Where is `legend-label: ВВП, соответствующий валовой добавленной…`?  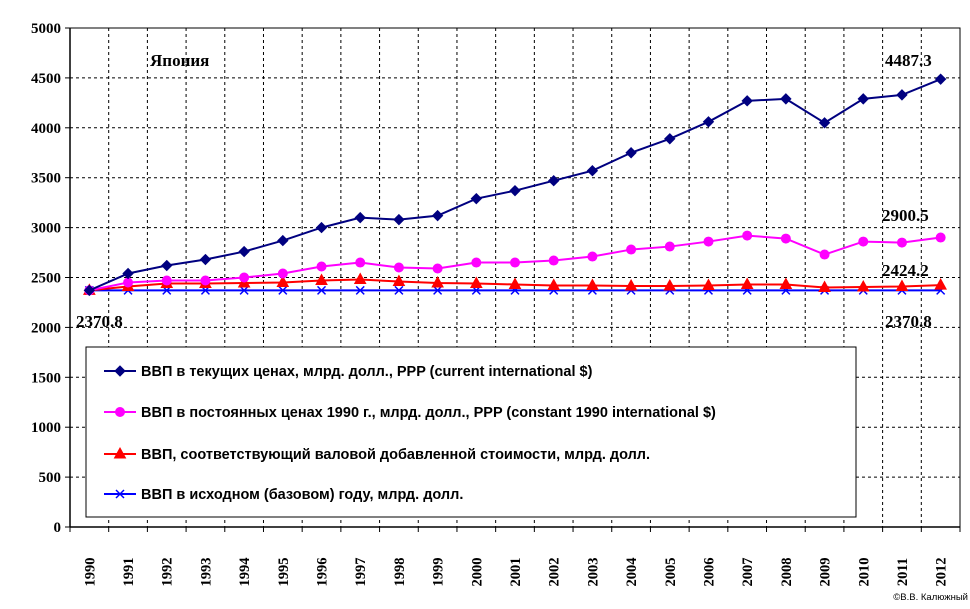
legend-label: ВВП, соответствующий валовой добавленной… is located at coordinates (395, 455).